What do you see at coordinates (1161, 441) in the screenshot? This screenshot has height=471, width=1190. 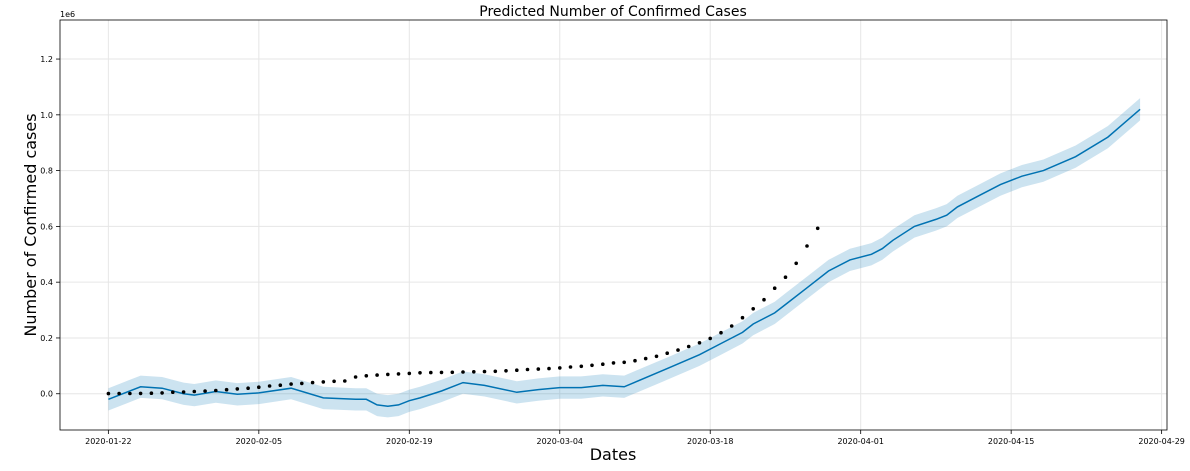 I see `x-tick-label: 2020-04-29` at bounding box center [1161, 441].